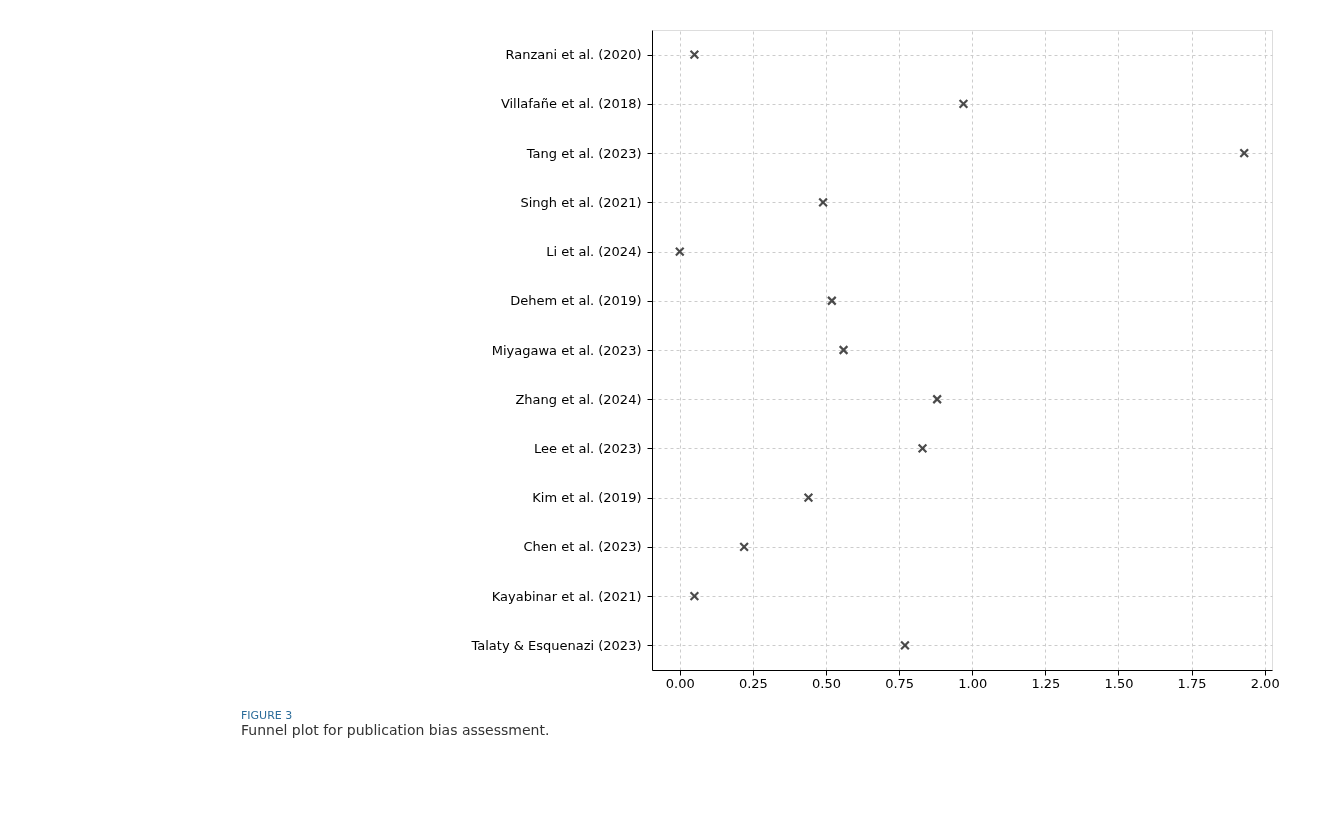 This screenshot has width=1325, height=838. Describe the element at coordinates (576, 301) in the screenshot. I see `y-tick-label: Dehem et al. (2019)` at that location.